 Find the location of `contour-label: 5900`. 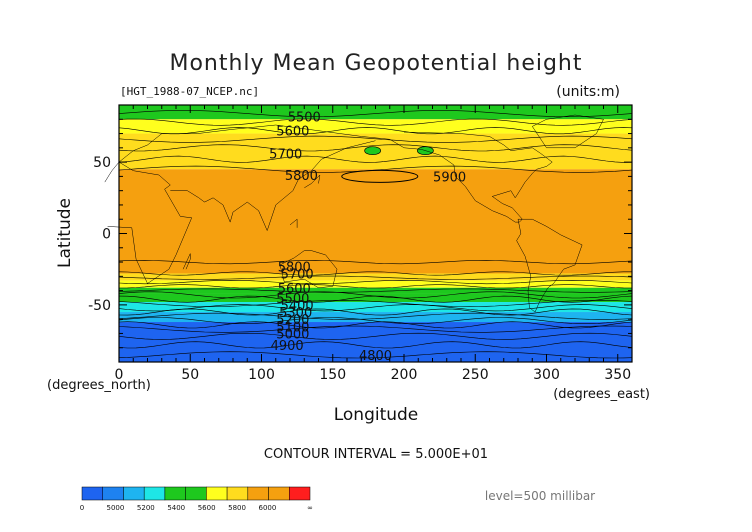

contour-label: 5900 is located at coordinates (449, 177).